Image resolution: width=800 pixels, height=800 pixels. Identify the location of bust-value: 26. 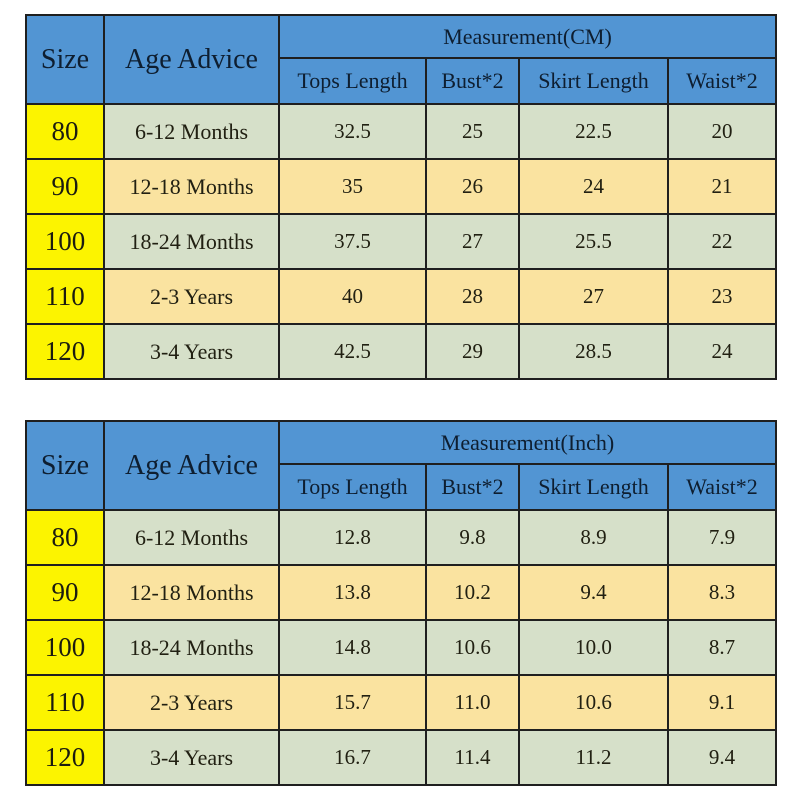
(472, 186).